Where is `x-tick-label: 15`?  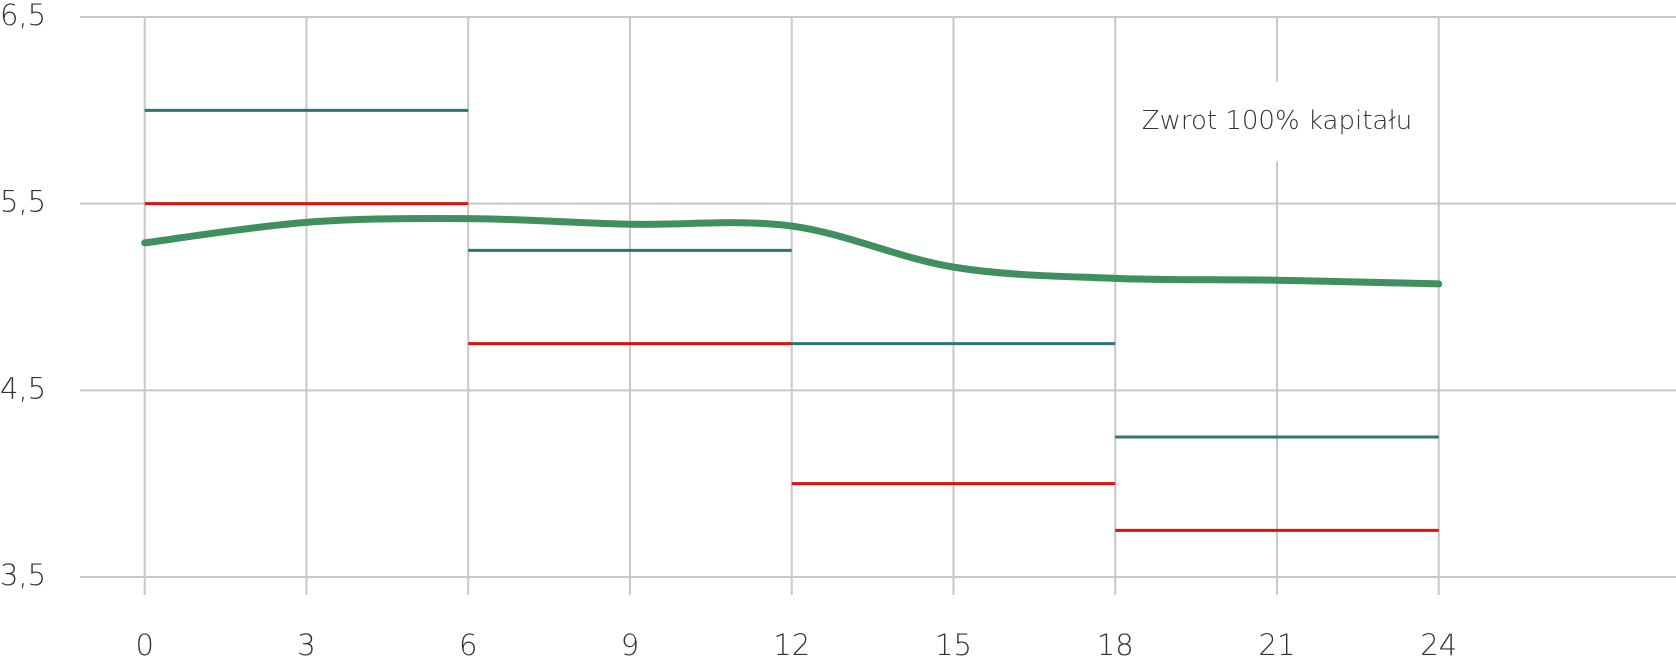
x-tick-label: 15 is located at coordinates (953, 643).